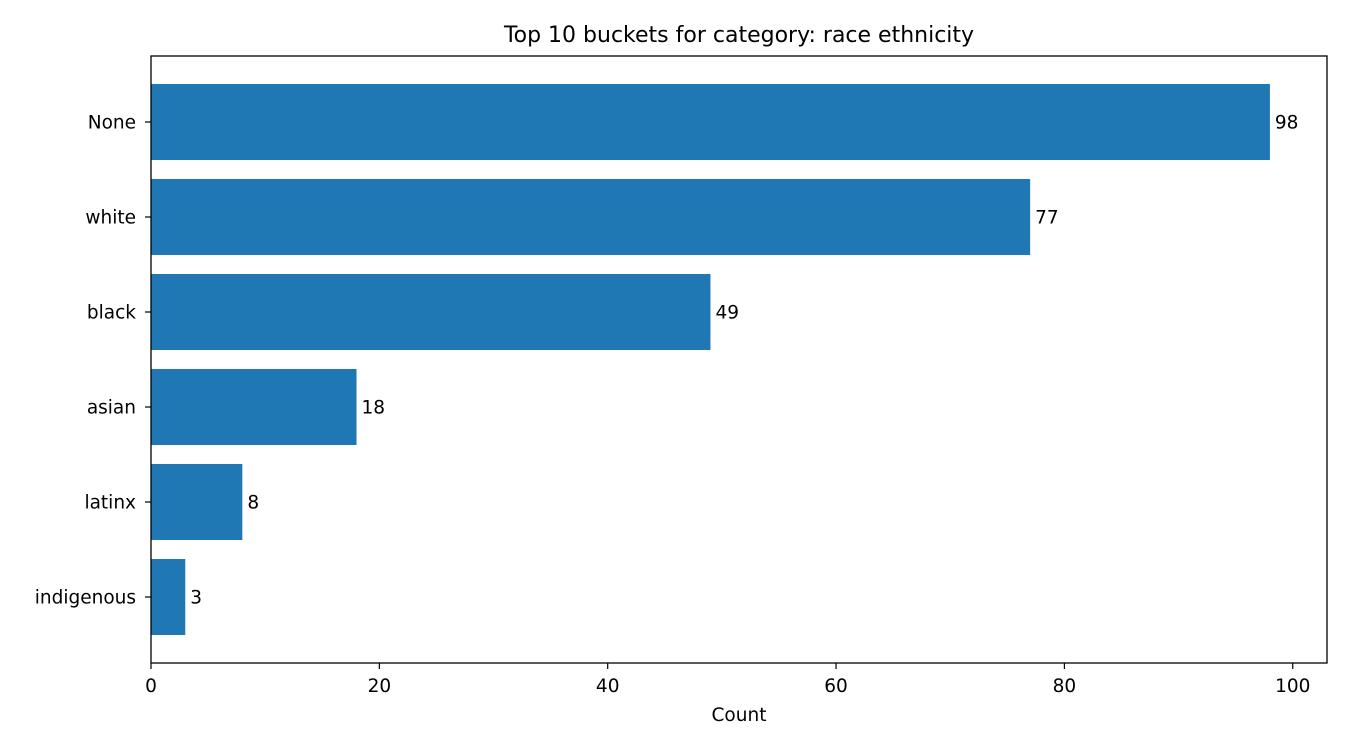 This screenshot has height=750, width=1350. Describe the element at coordinates (111, 313) in the screenshot. I see `y-tick-label: black` at that location.